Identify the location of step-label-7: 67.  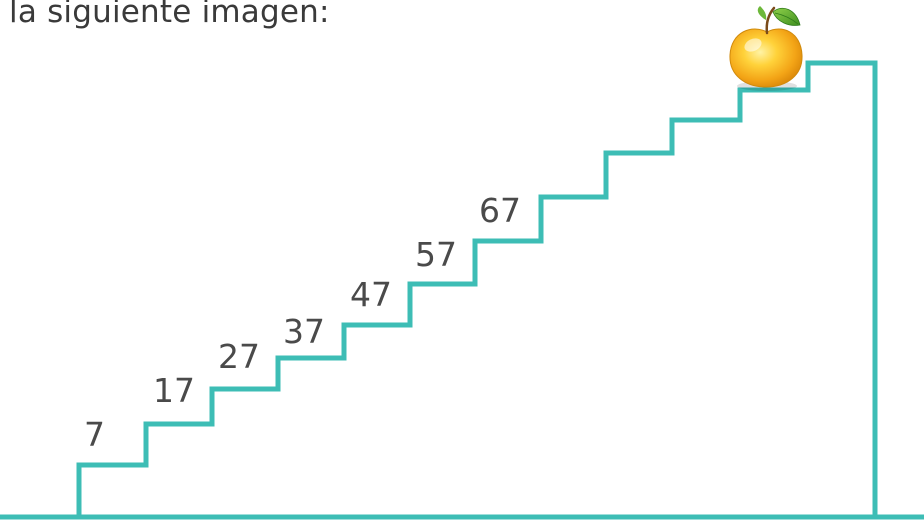
(500, 210).